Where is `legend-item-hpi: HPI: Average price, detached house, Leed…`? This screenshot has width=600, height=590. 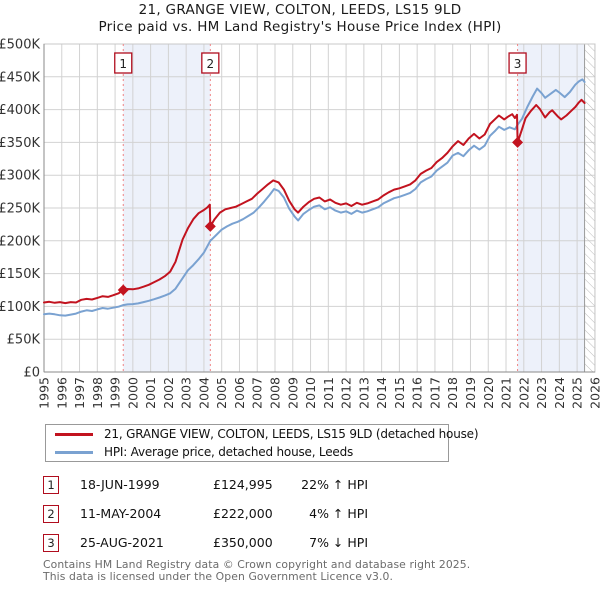
legend-item-hpi: HPI: Average price, detached house, Leed… is located at coordinates (247, 452).